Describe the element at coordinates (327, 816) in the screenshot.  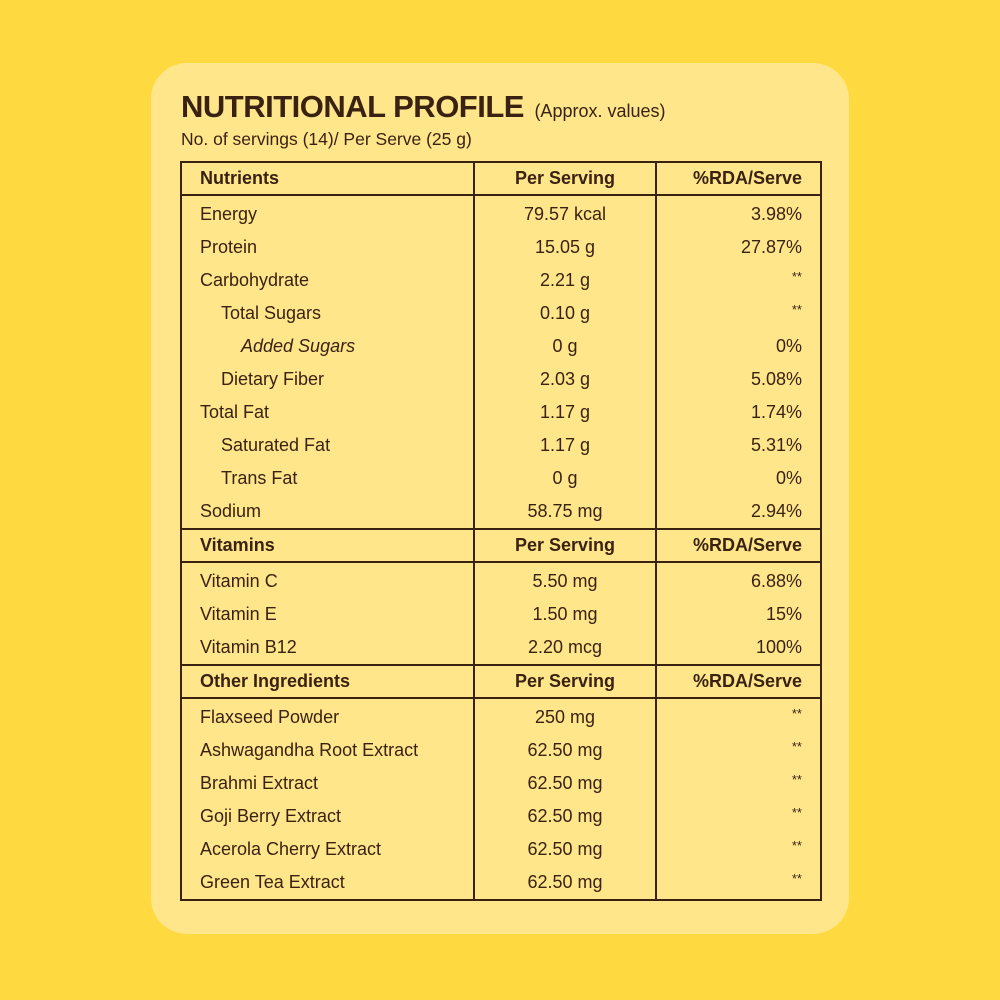
I see `nutrient-name: Goji Berry Extract` at that location.